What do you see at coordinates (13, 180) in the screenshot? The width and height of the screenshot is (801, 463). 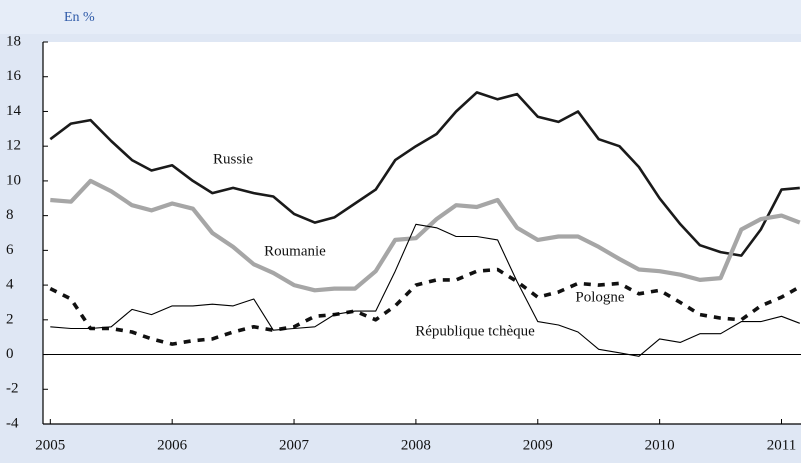 I see `y-tick-label: 10` at bounding box center [13, 180].